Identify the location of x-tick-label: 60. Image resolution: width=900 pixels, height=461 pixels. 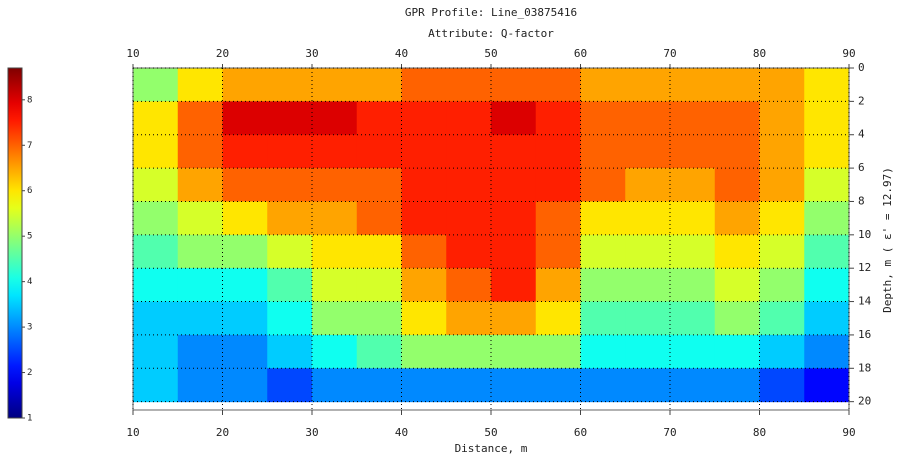
(580, 53).